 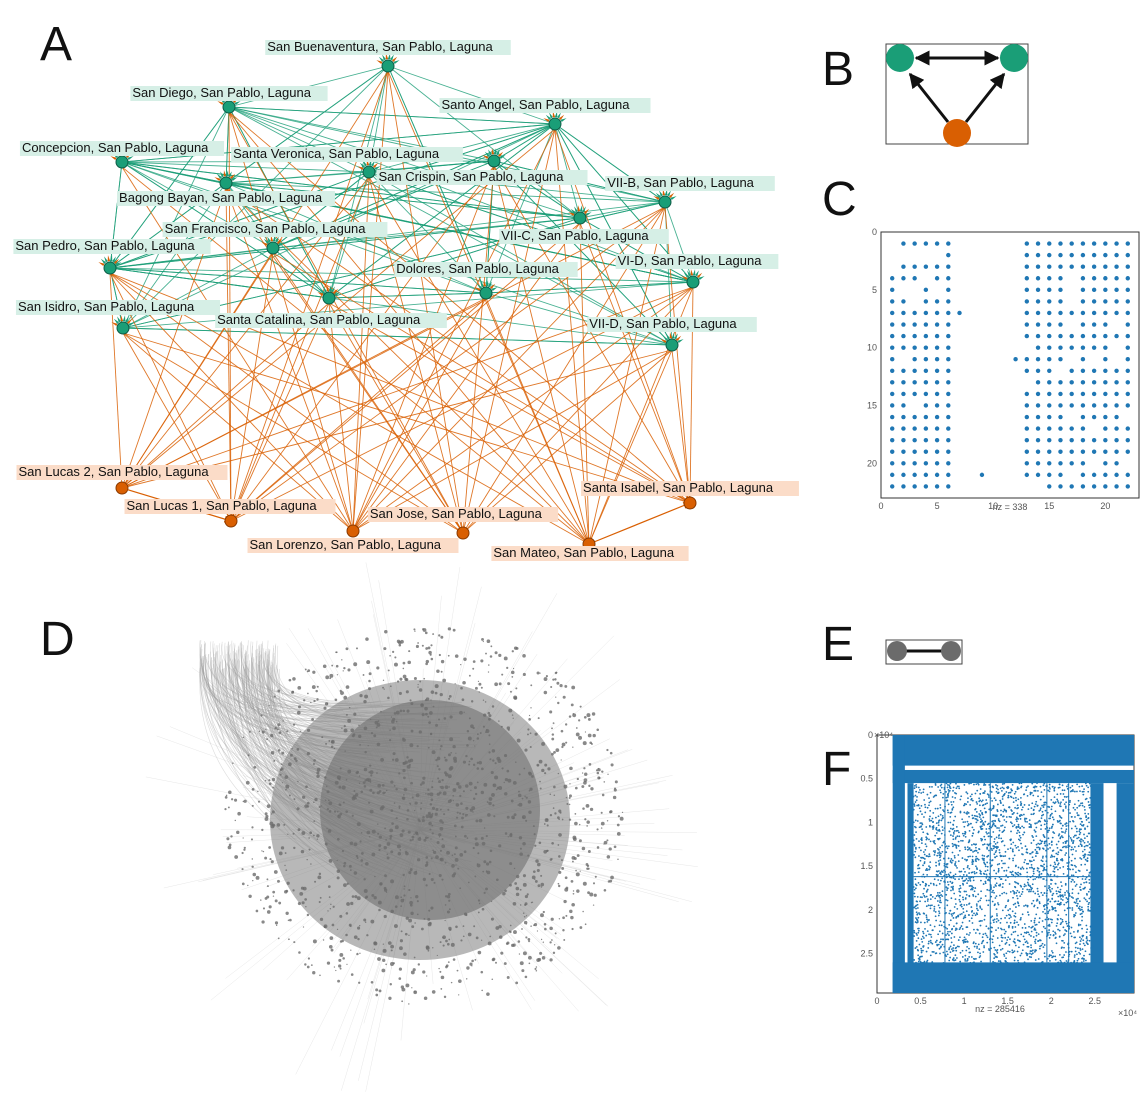 What do you see at coordinates (459, 307) in the screenshot?
I see `network-edge-orange` at bounding box center [459, 307].